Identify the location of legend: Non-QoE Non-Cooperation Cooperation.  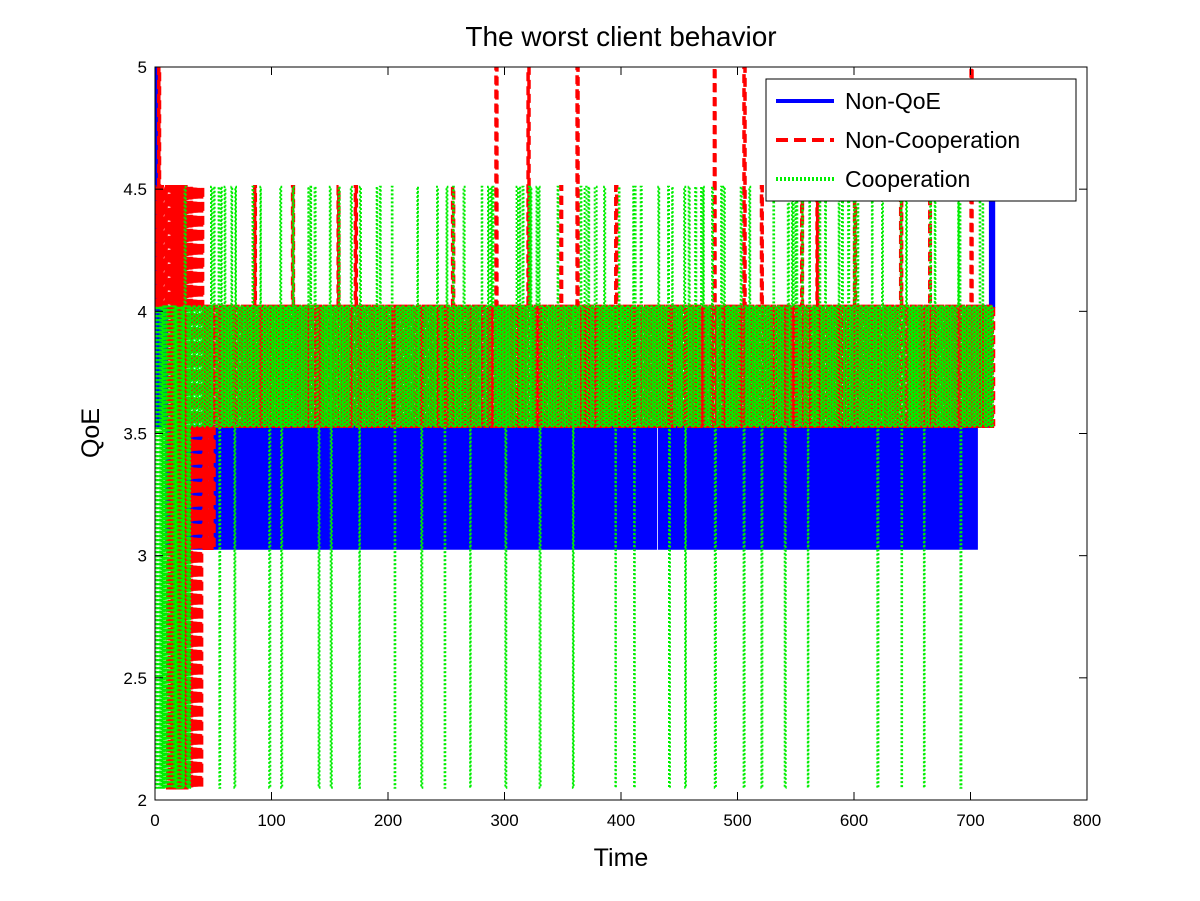
(921, 140).